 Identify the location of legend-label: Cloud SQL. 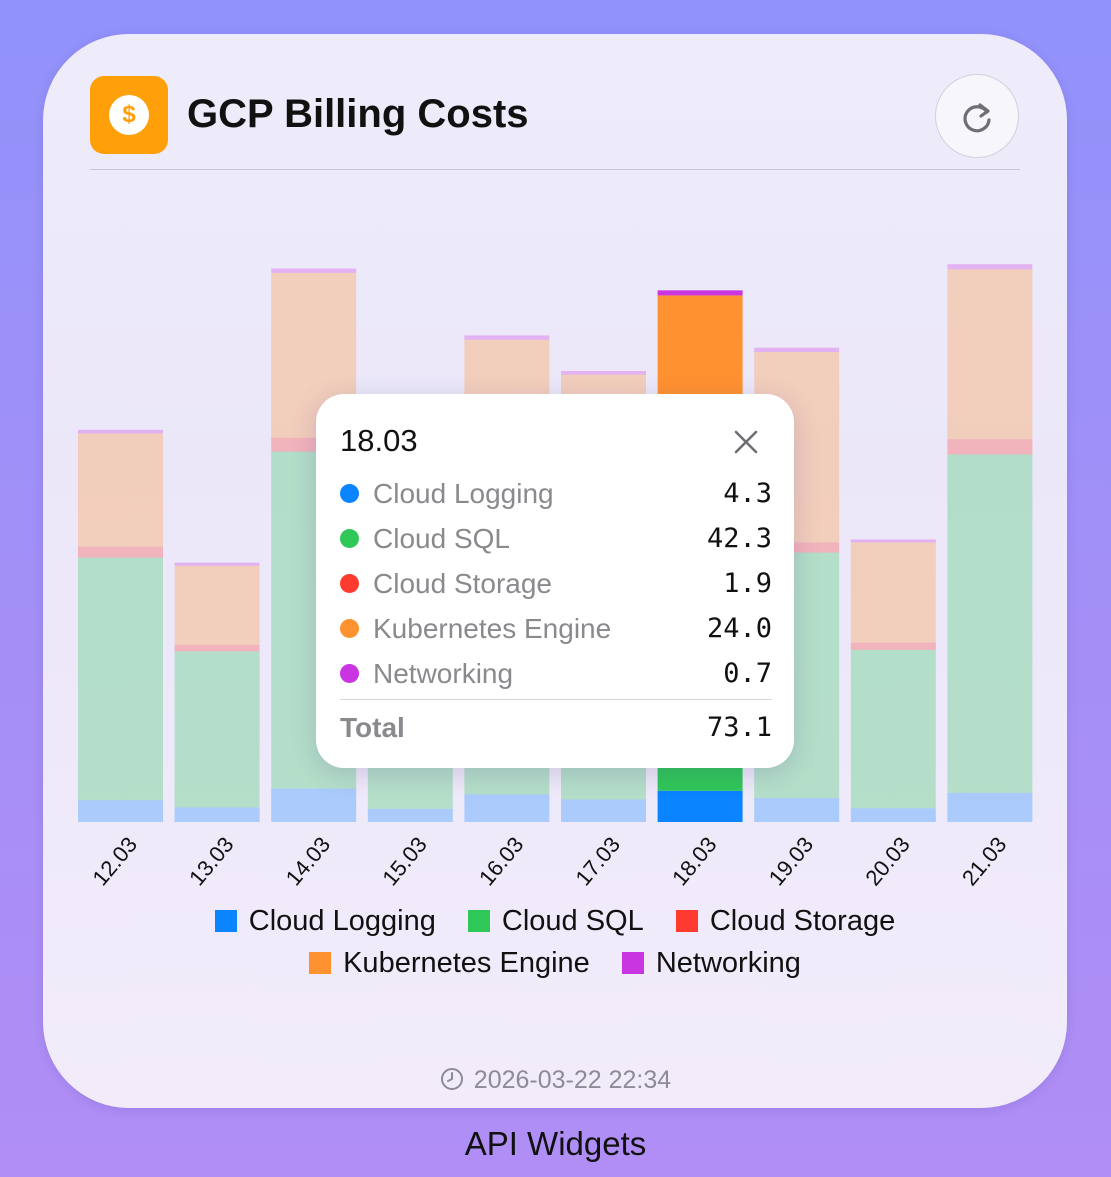
(572, 921).